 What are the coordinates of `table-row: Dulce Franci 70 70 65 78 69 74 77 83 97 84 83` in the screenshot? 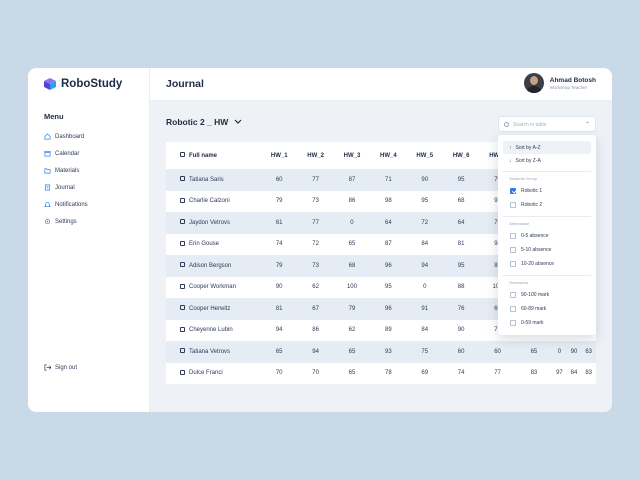 It's located at (381, 373).